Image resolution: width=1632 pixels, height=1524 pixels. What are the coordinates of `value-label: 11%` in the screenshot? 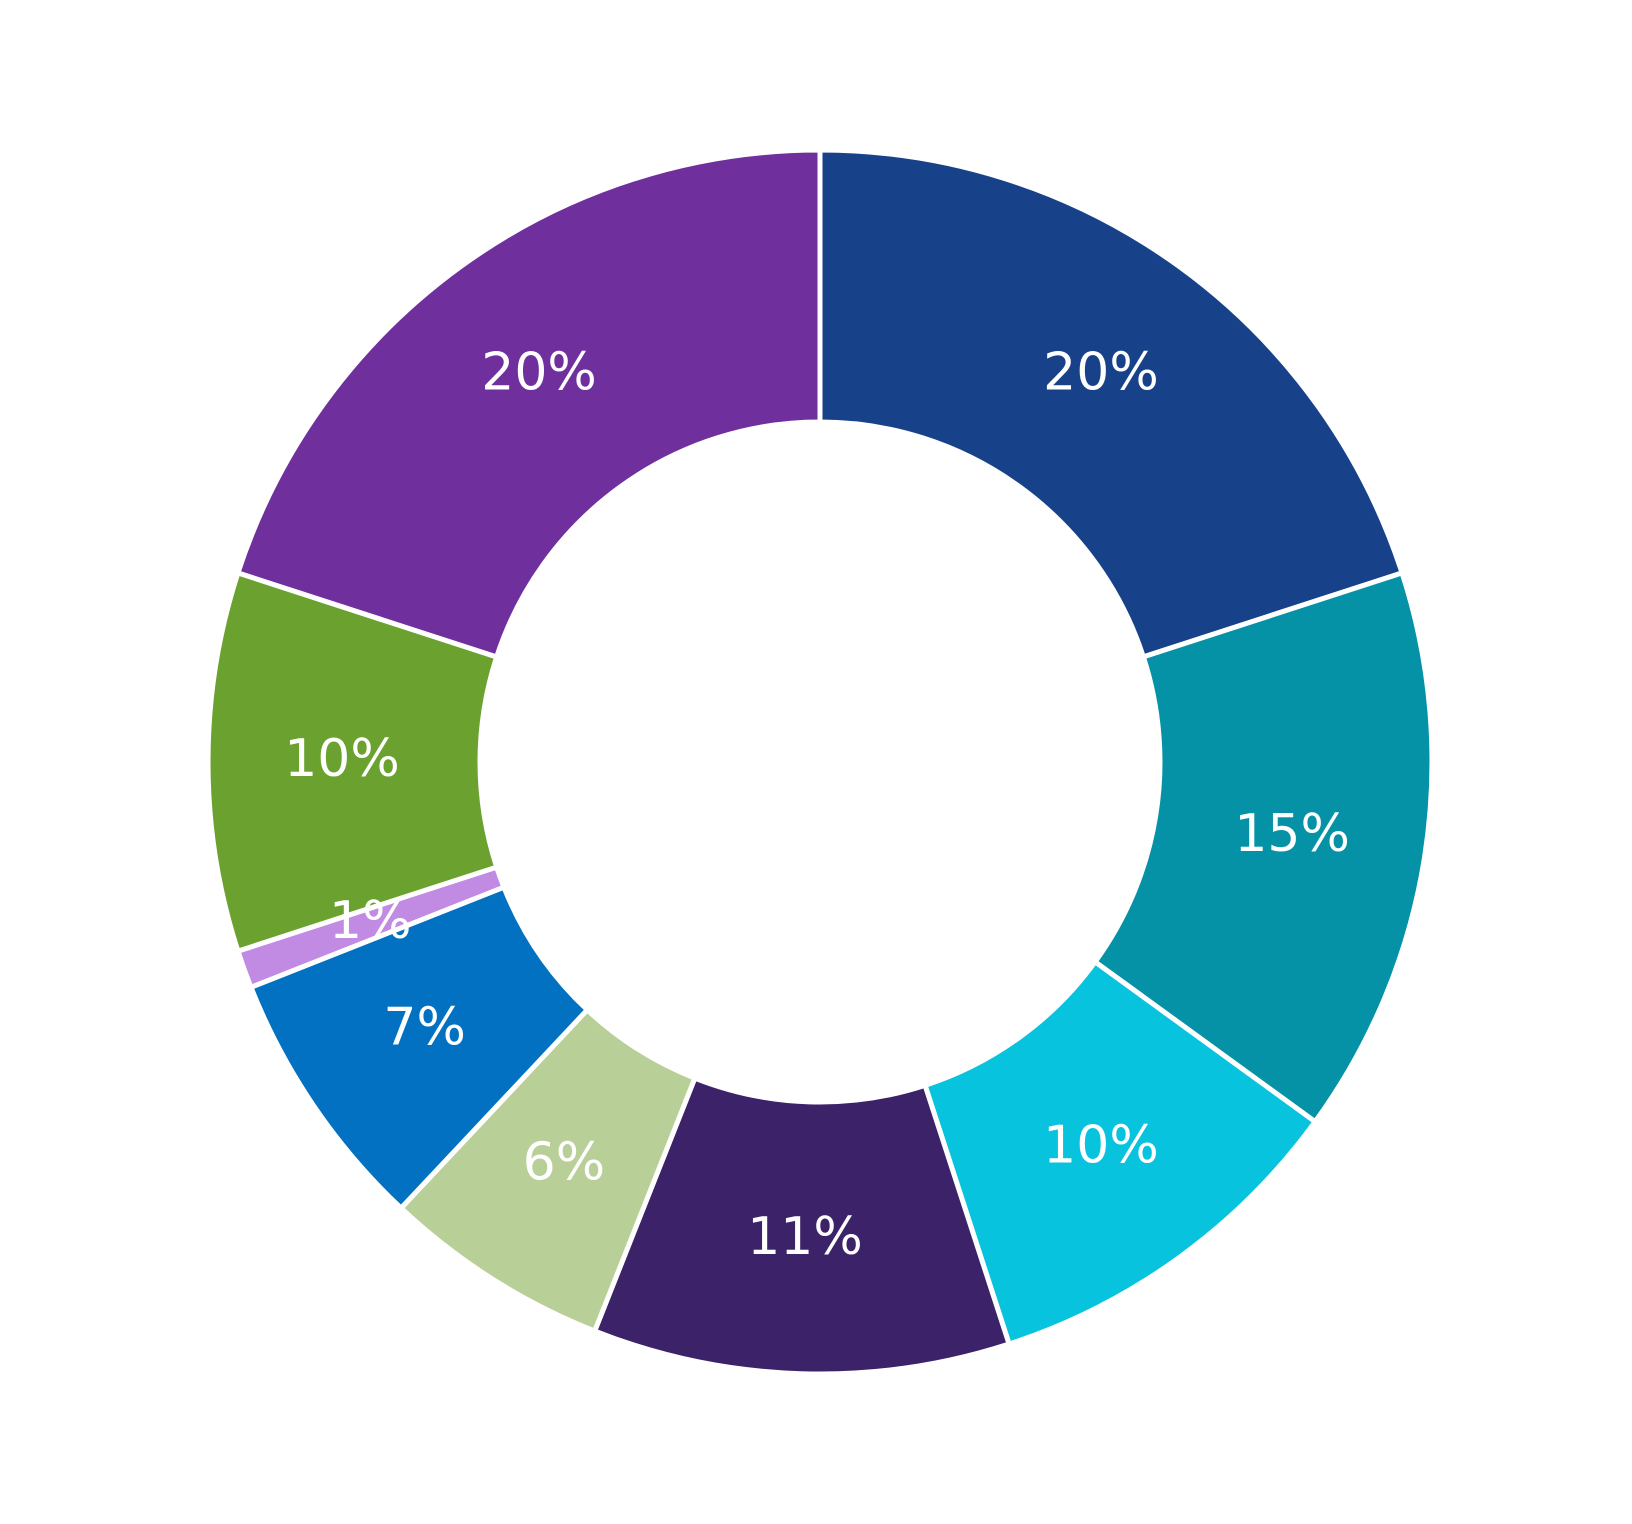 It's located at (805, 1237).